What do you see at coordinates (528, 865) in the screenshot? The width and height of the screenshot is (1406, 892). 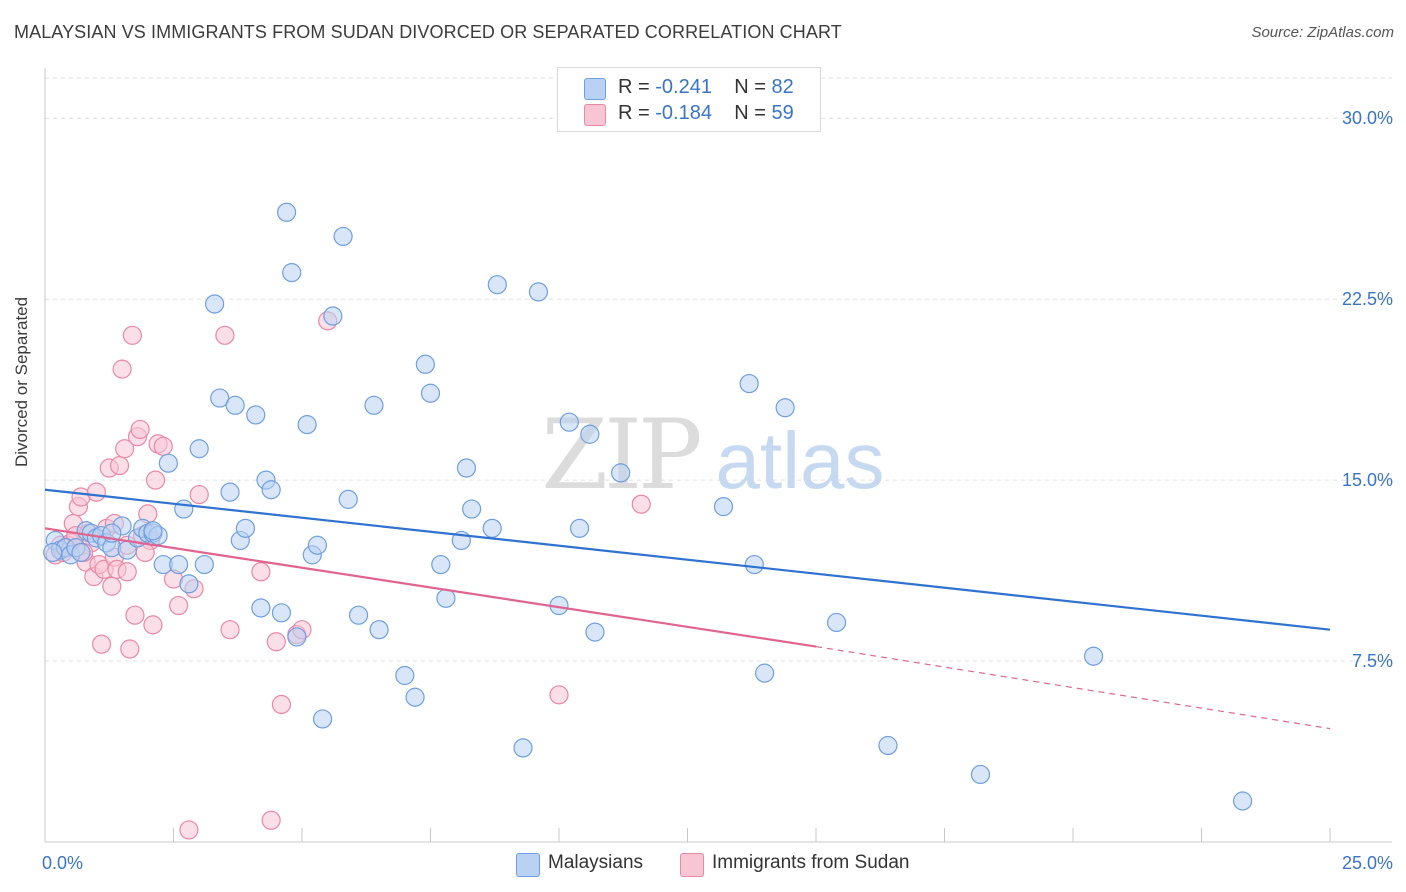 I see `legend-swatch-malaysians` at bounding box center [528, 865].